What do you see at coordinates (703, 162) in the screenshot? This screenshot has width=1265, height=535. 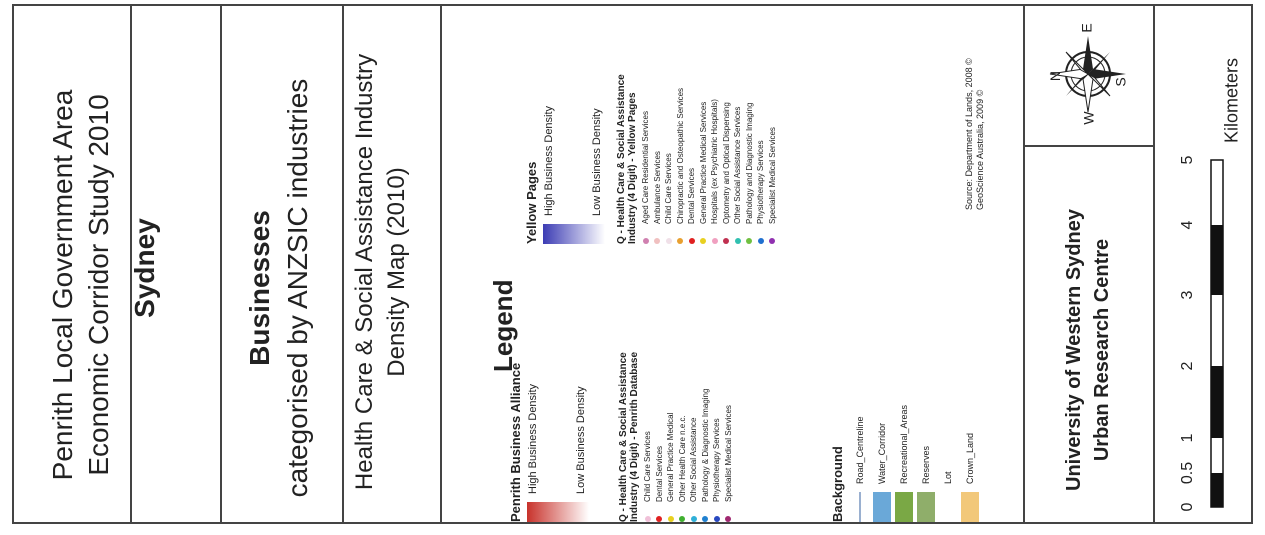 I see `q-yellow-label: General Practice Medical Services` at bounding box center [703, 162].